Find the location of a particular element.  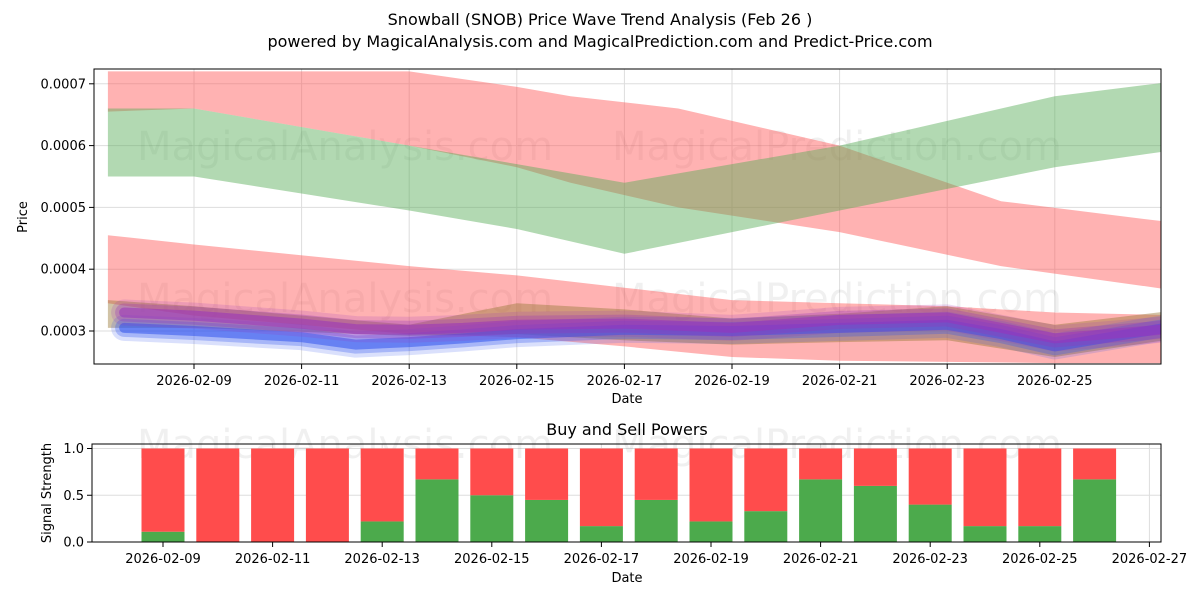

bottom-x-tick-label: 2026-02-25 is located at coordinates (1040, 559).